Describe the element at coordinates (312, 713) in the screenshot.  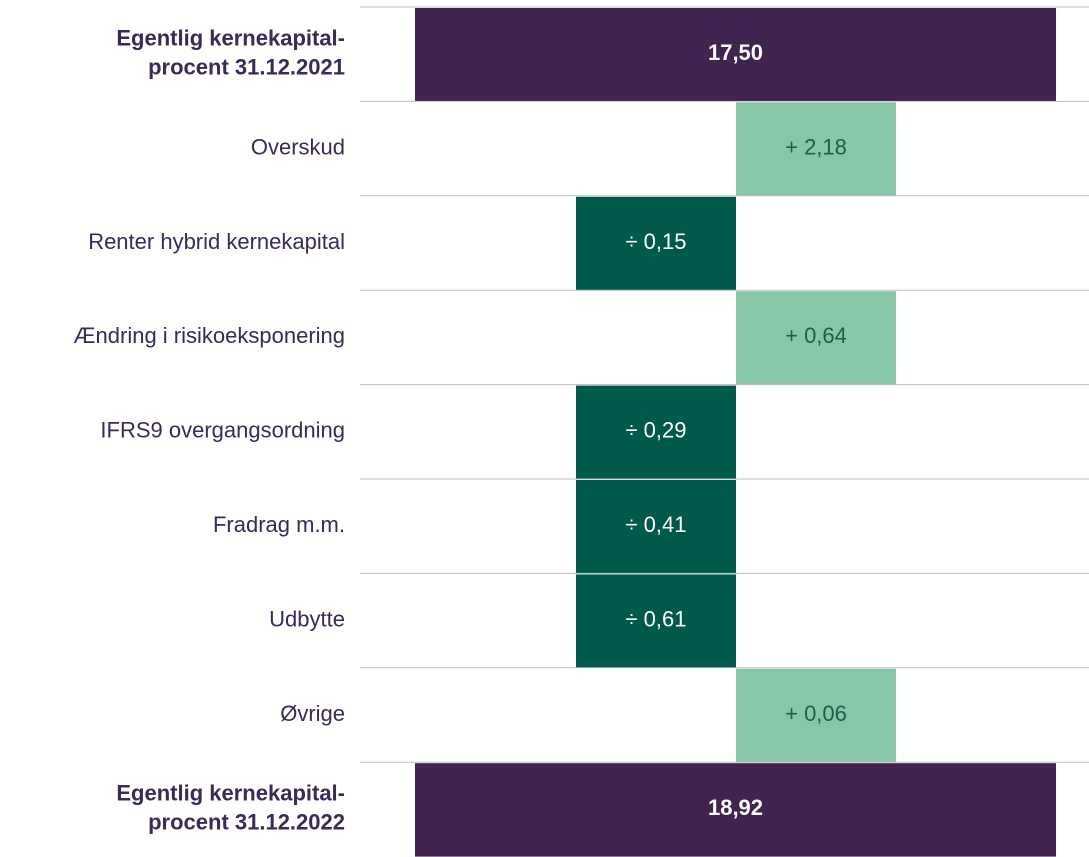
I see `row-label: Øvrige` at that location.